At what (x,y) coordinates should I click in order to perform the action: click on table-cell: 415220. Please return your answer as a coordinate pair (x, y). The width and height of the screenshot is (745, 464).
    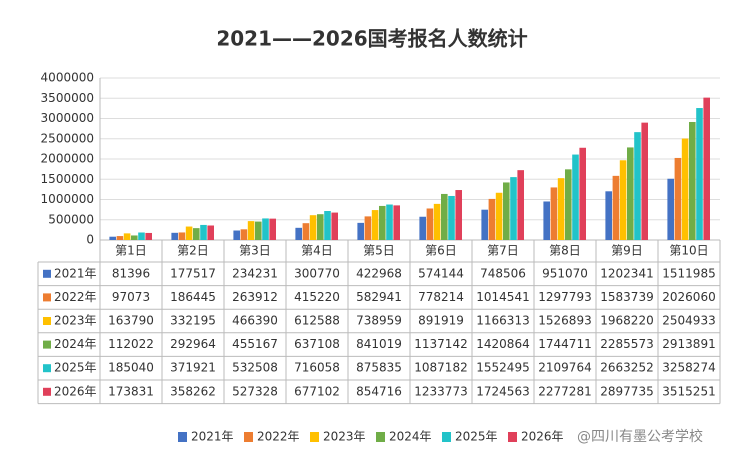
    Looking at the image, I should click on (317, 297).